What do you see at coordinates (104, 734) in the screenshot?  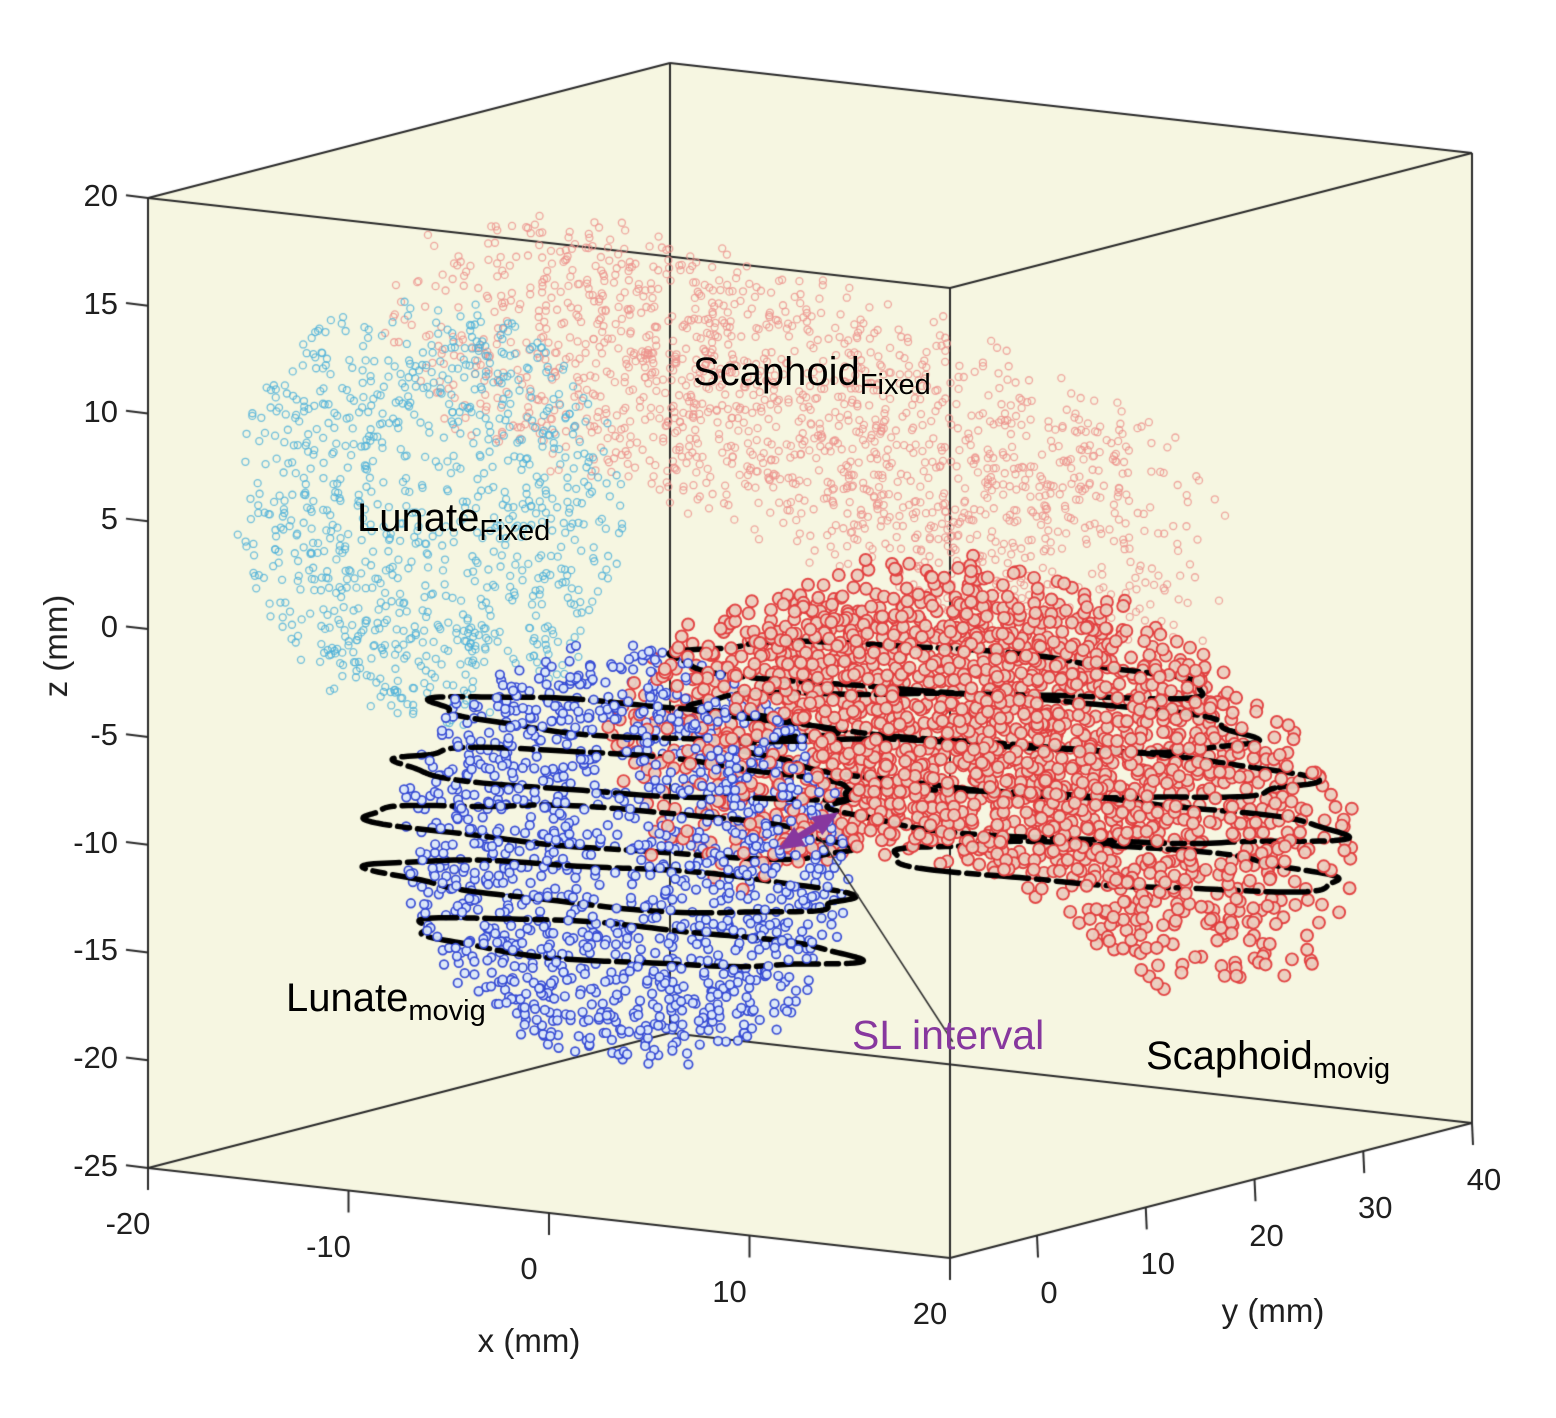 I see `z-tick-label: -5` at bounding box center [104, 734].